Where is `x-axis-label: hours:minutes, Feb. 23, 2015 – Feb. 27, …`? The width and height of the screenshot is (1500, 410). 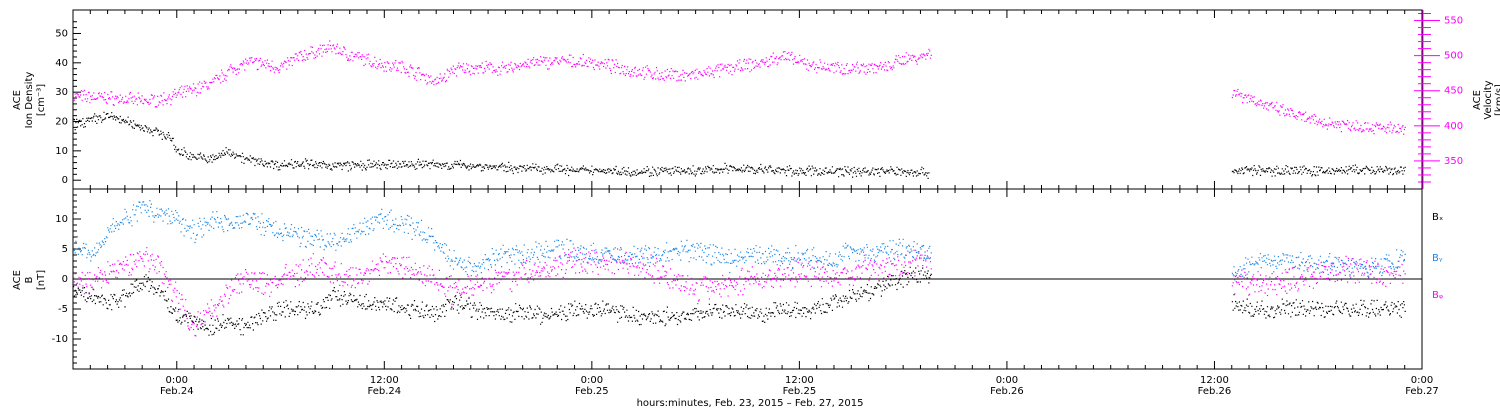 x-axis-label: hours:minutes, Feb. 23, 2015 – Feb. 27, … is located at coordinates (750, 403).